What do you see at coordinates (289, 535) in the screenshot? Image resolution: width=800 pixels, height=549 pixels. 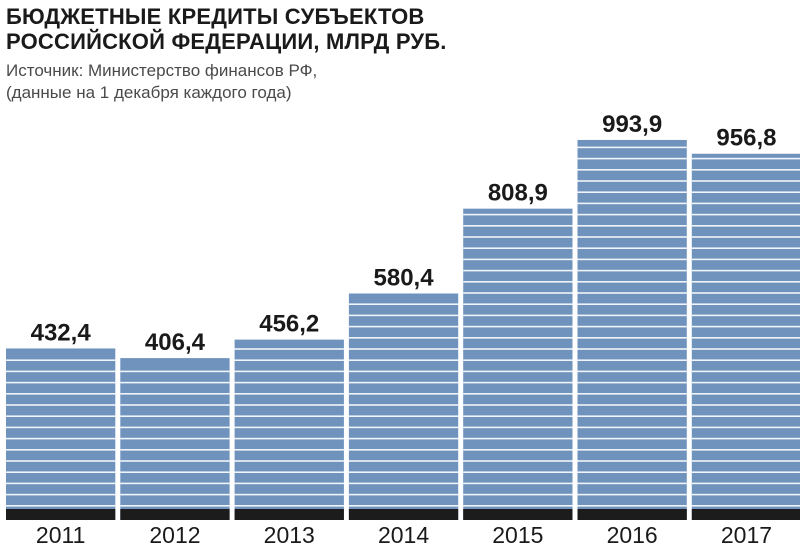 I see `year-label-2013: 2013` at bounding box center [289, 535].